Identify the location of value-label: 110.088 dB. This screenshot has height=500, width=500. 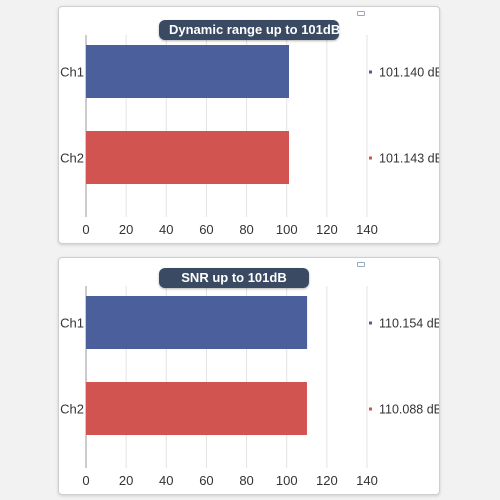
(409, 410).